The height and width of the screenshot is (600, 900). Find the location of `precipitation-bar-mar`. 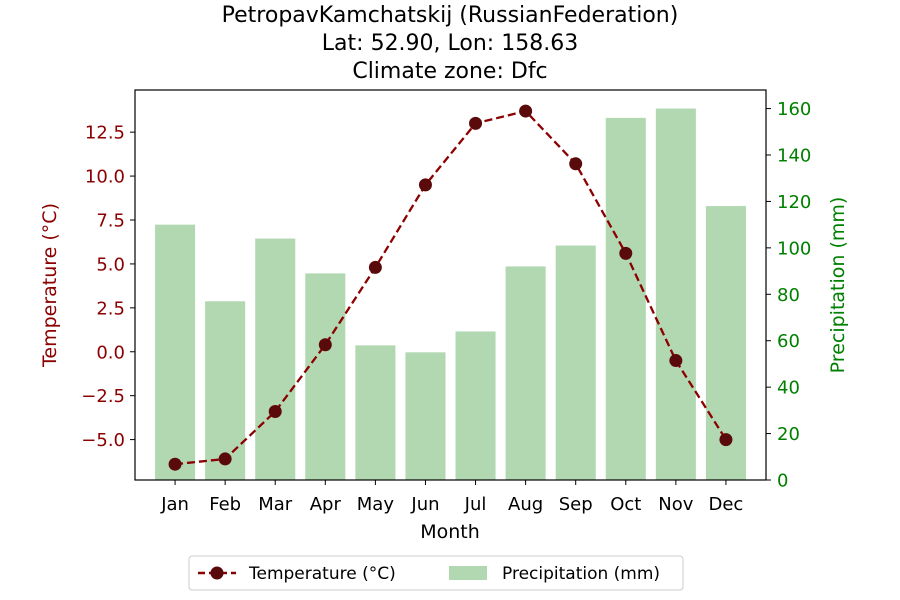

precipitation-bar-mar is located at coordinates (275, 359).